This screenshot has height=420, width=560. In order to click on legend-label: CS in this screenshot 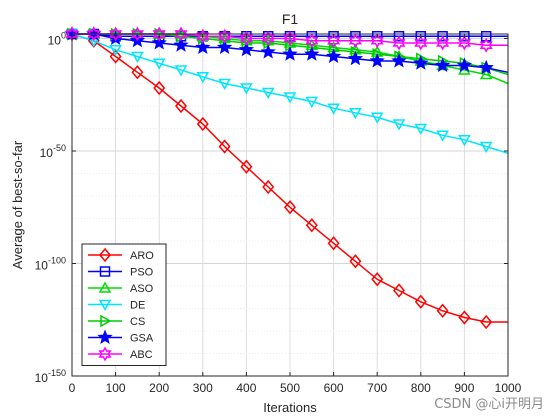, I will do `click(137, 322)`.